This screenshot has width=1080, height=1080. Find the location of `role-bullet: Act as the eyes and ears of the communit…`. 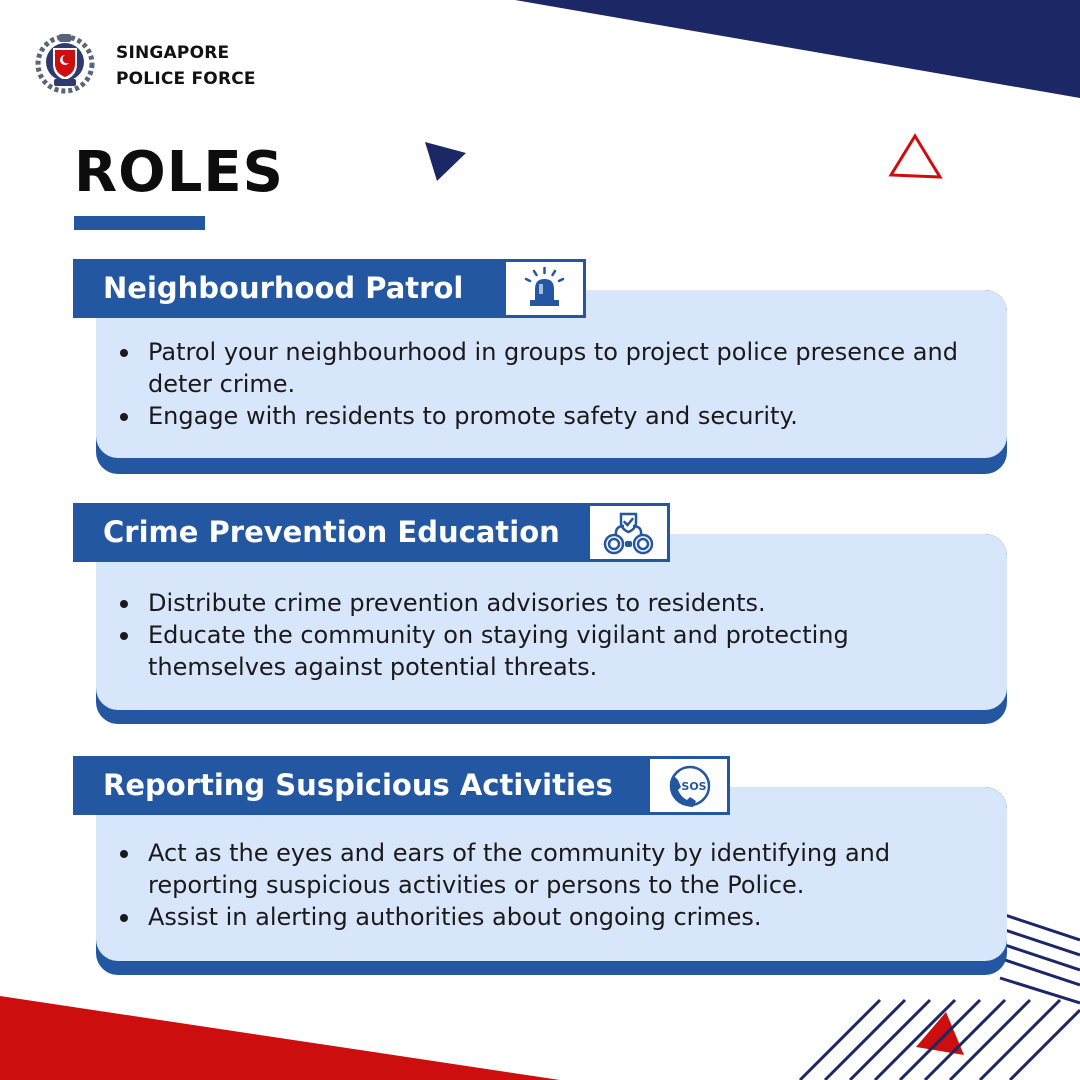

role-bullet: Act as the eyes and ears of the communit… is located at coordinates (548, 869).